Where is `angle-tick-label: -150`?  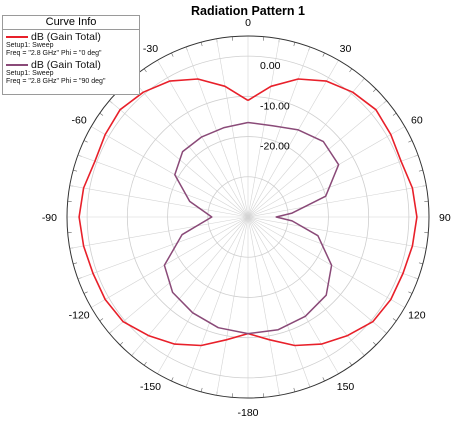
angle-tick-label: -150 is located at coordinates (150, 387).